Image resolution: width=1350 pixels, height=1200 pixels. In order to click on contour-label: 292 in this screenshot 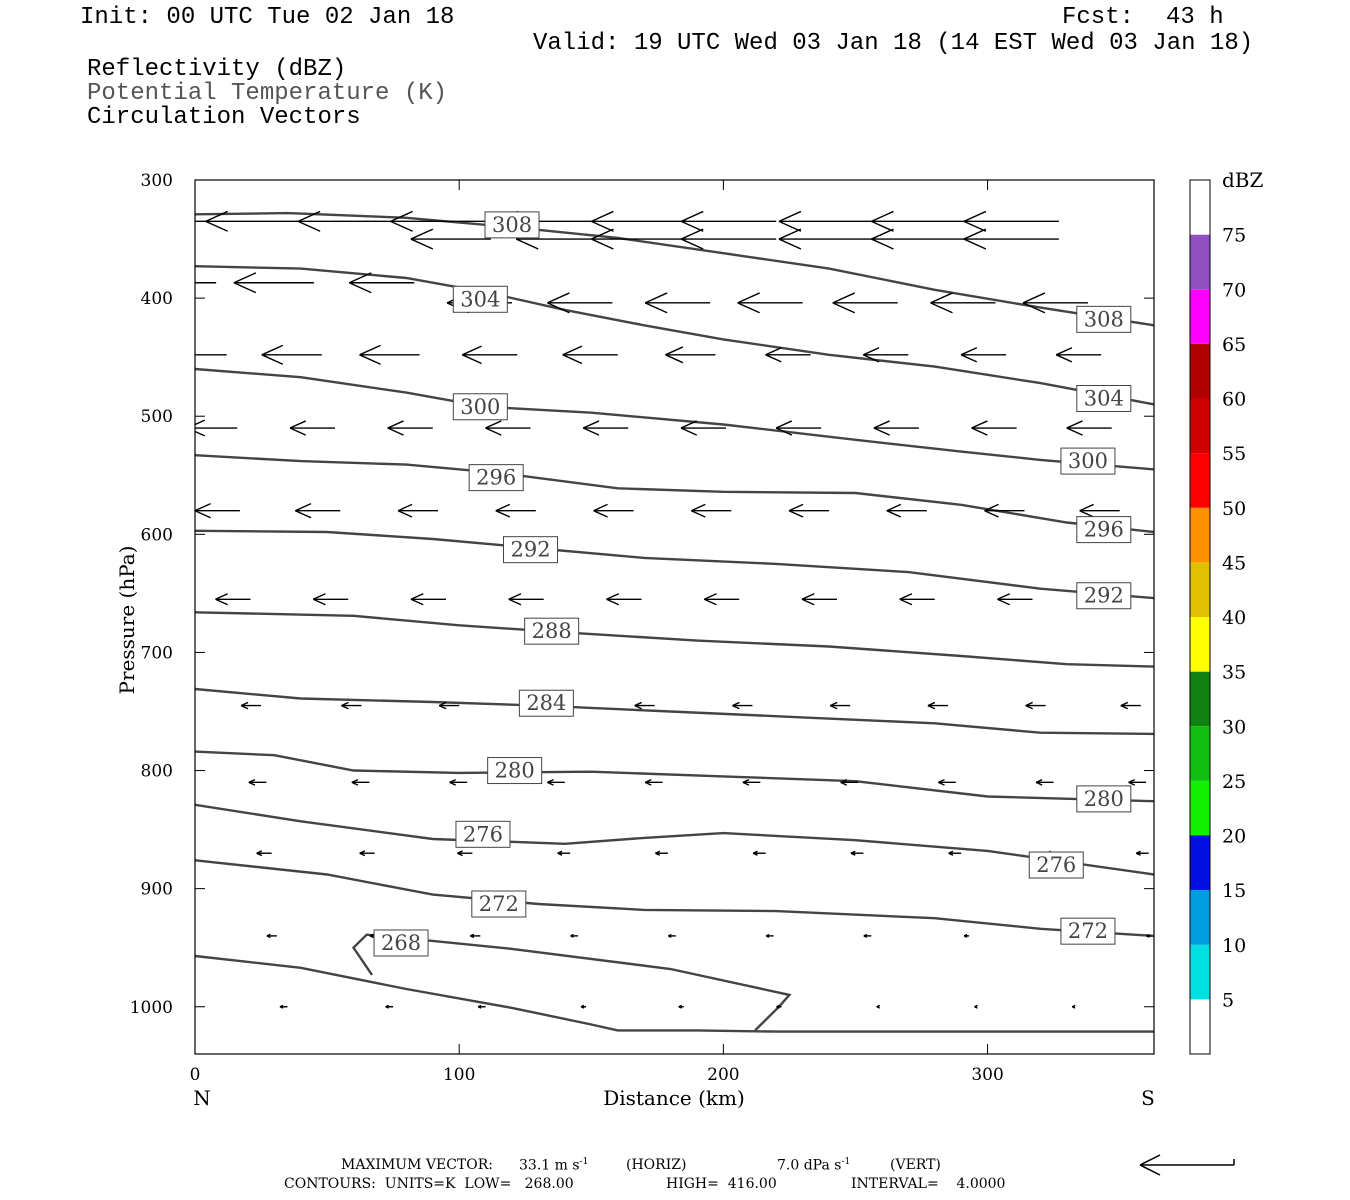, I will do `click(530, 550)`.